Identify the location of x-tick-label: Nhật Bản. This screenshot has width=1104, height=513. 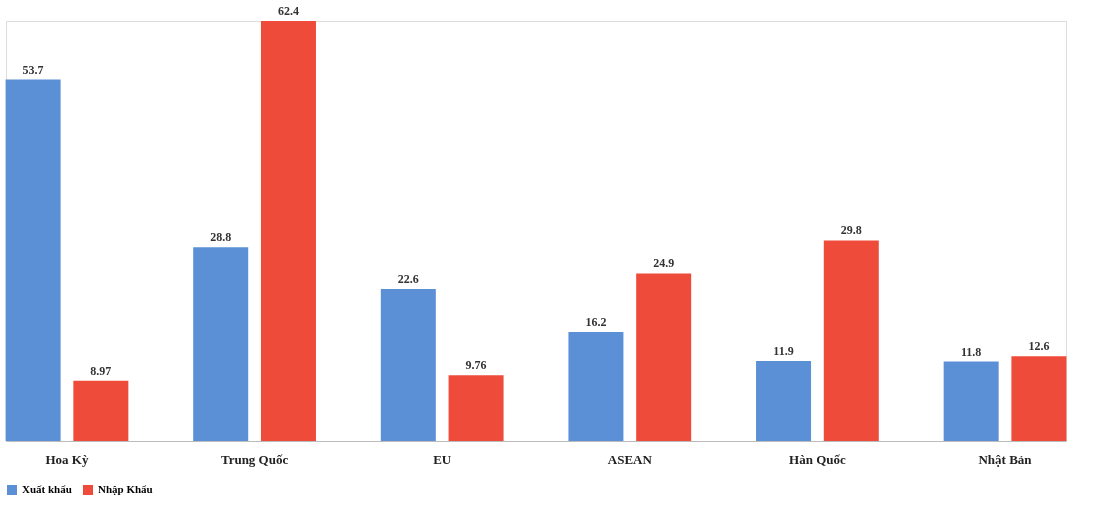
(1005, 459).